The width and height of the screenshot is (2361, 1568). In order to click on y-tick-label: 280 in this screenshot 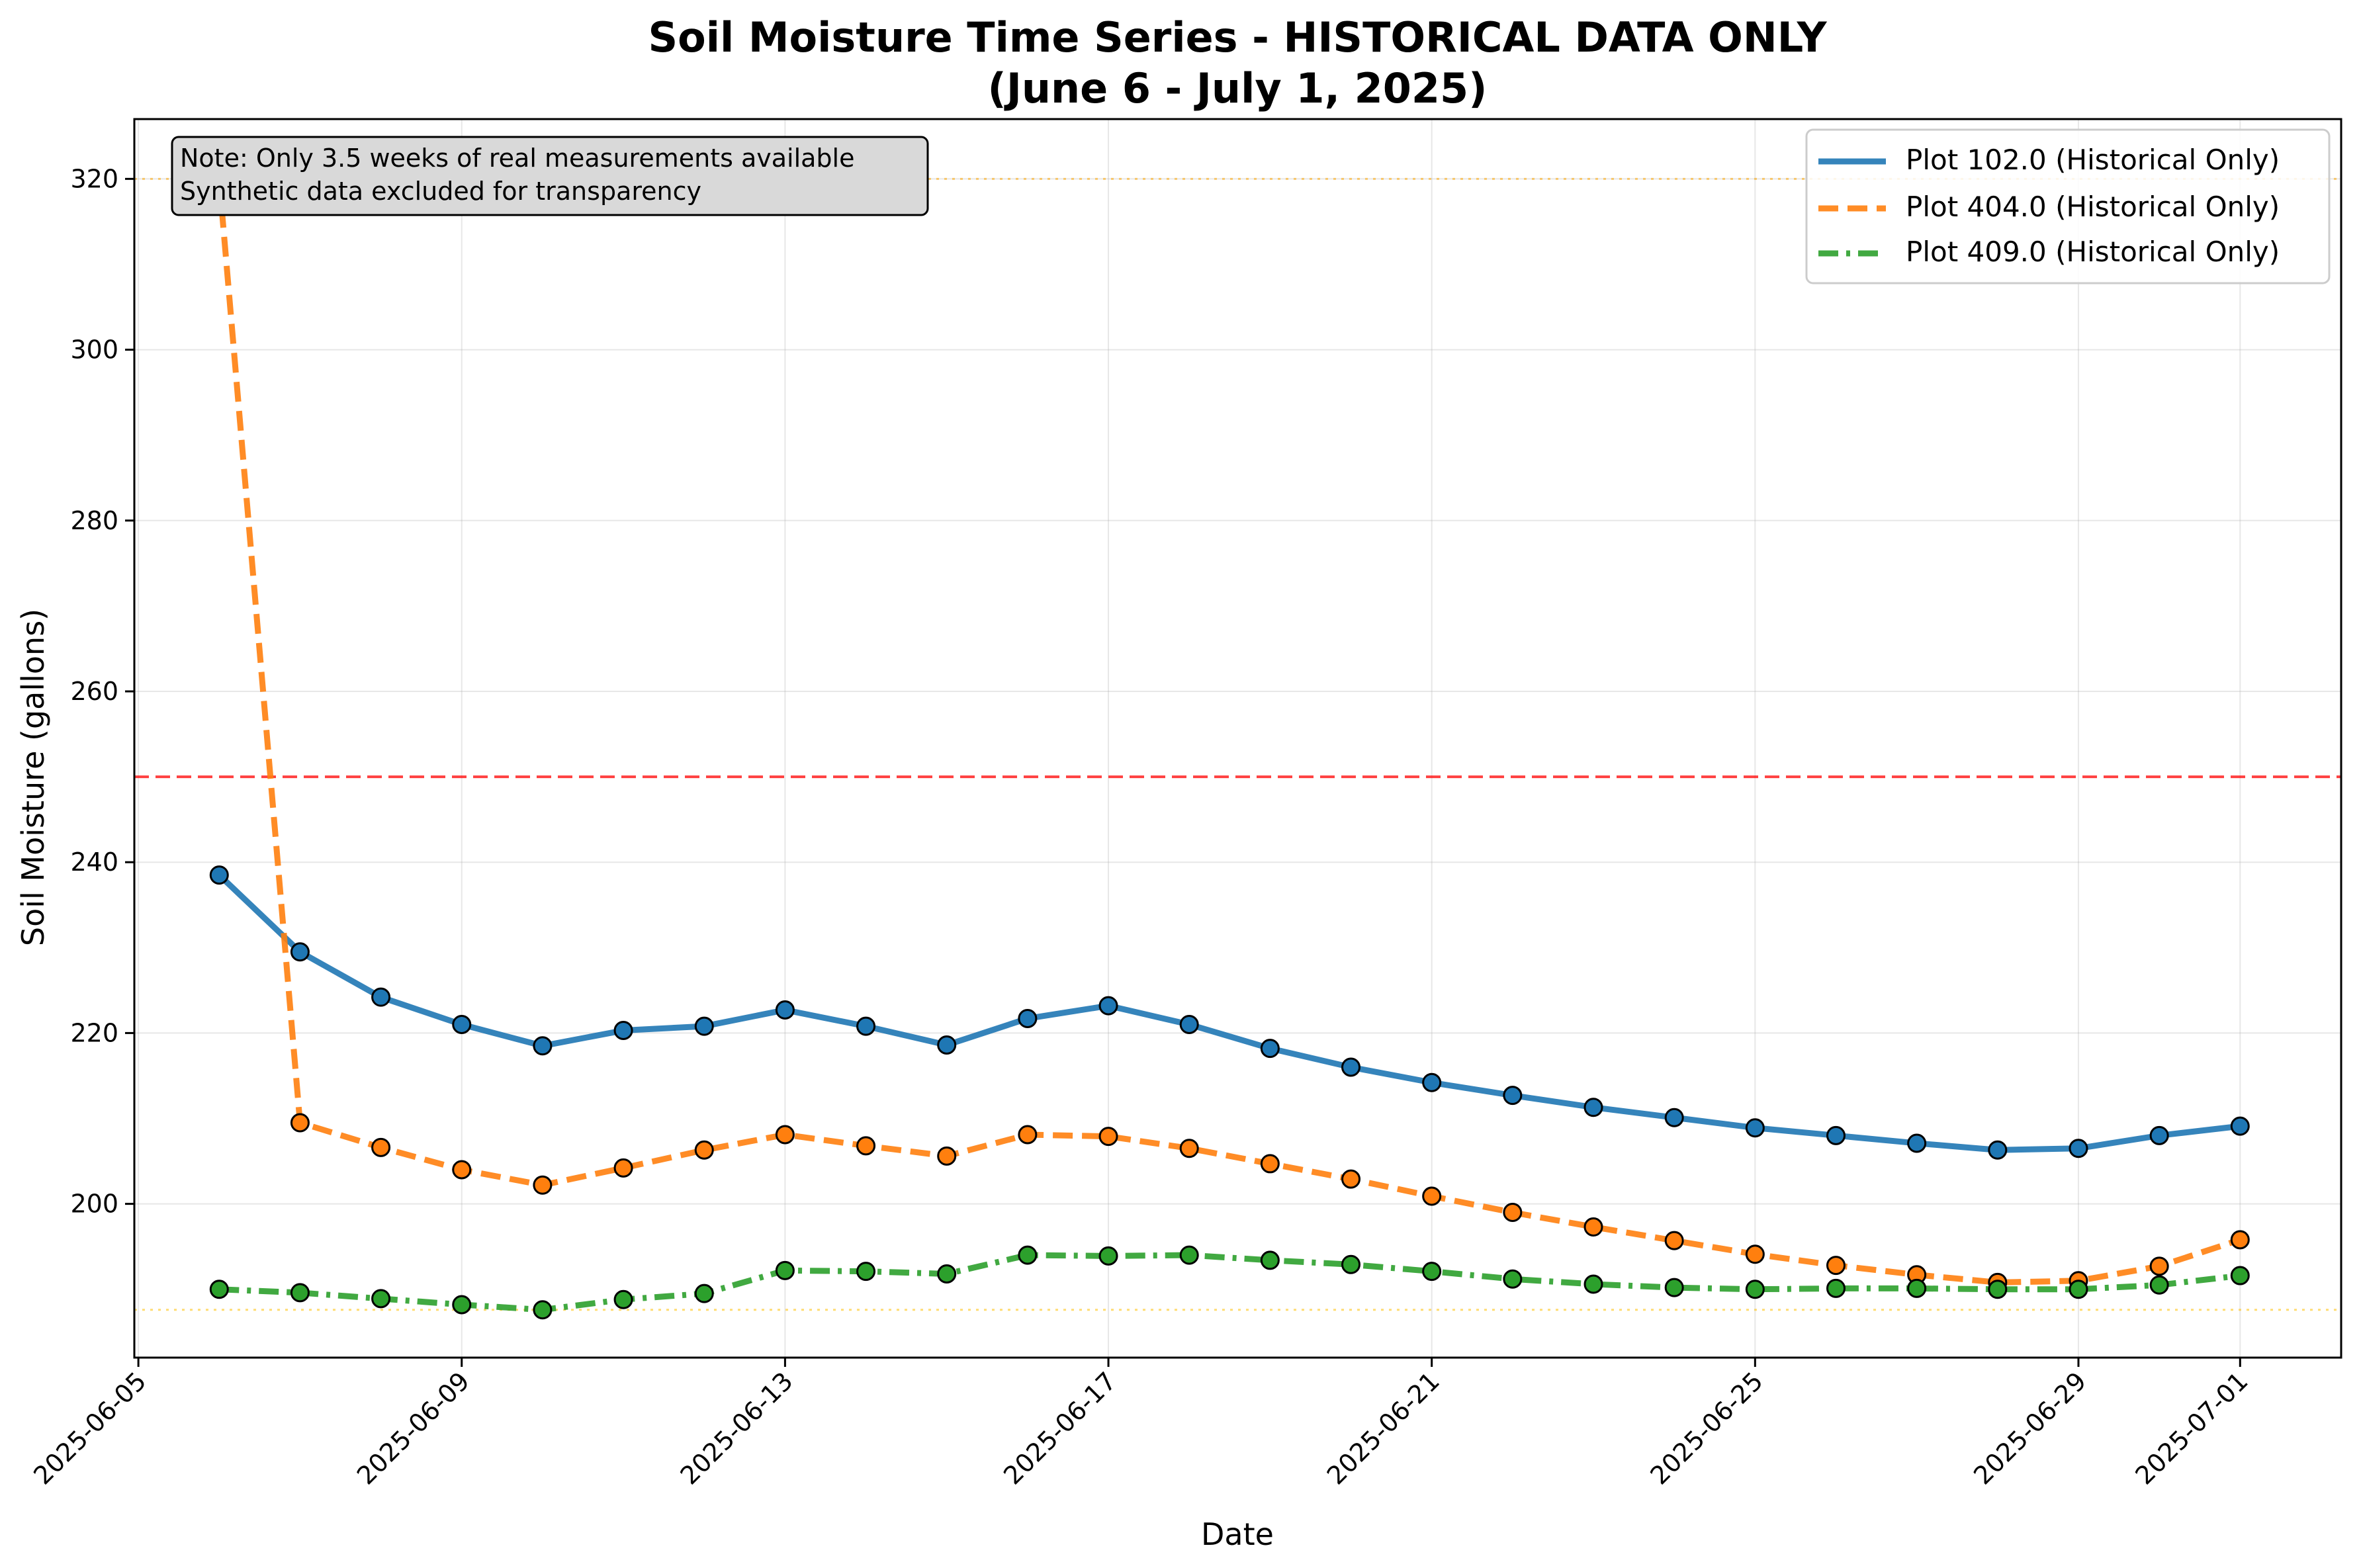, I will do `click(94, 521)`.